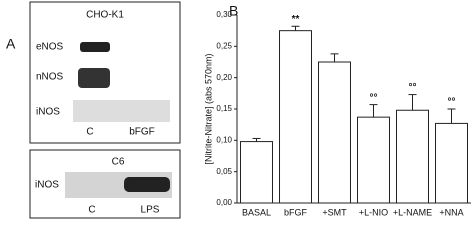 The image size is (474, 240). Describe the element at coordinates (208, 108) in the screenshot. I see `y-axis-label: [Nitrite-Nitrate] (abs 570nm)` at that location.